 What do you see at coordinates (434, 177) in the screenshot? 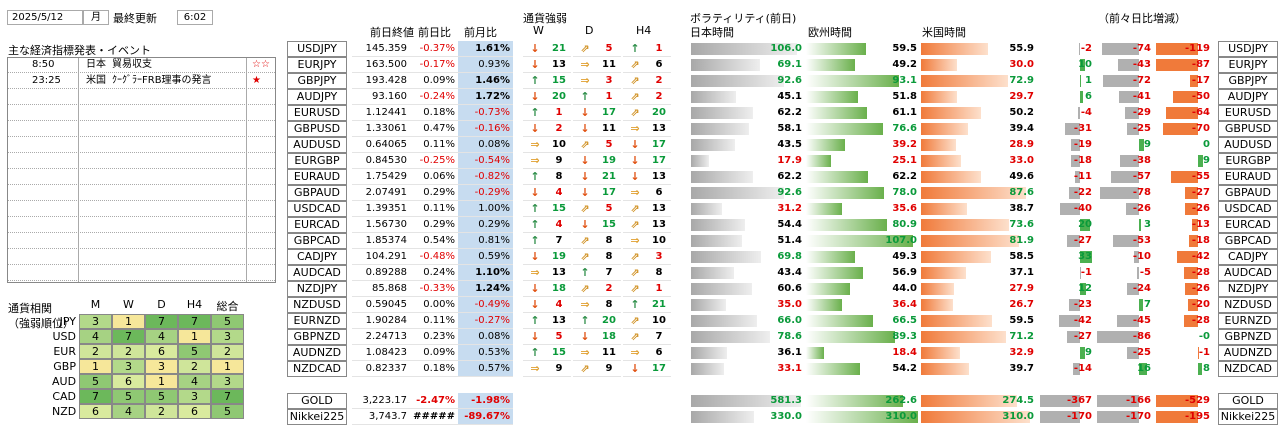
I see `dod-change: 0.06%` at bounding box center [434, 177].